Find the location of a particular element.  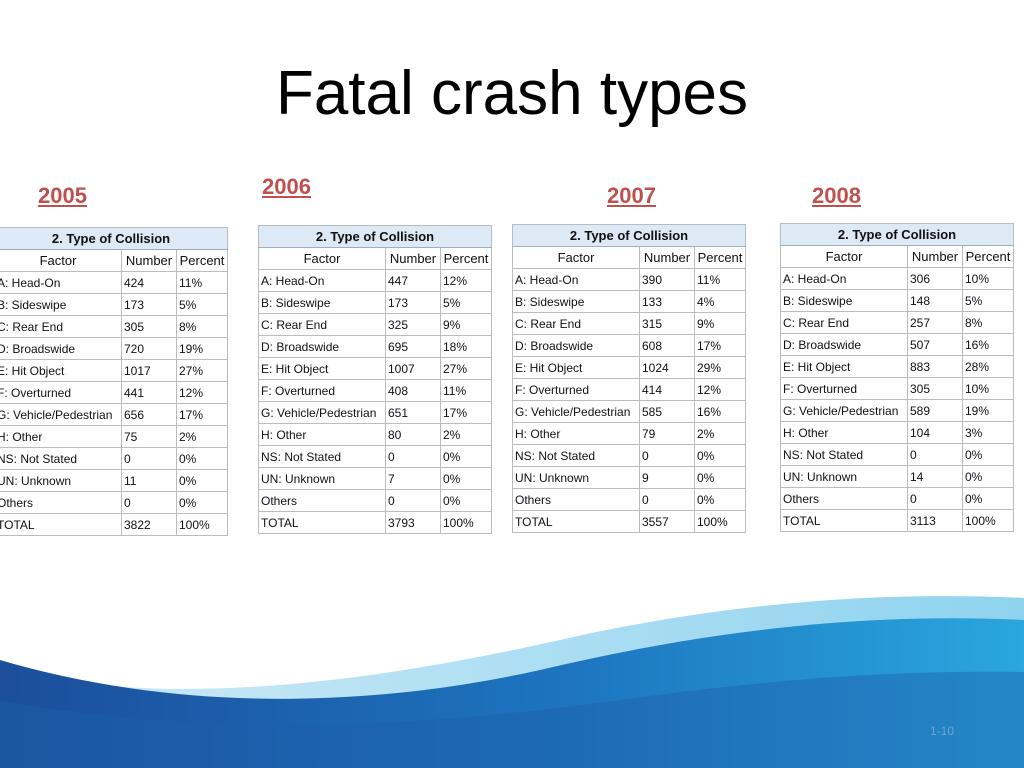

percent-cell: 17% is located at coordinates (202, 414).